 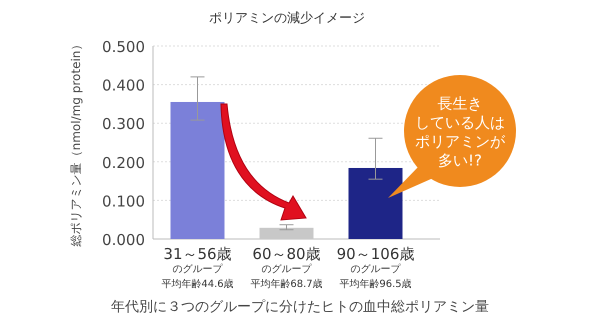 What do you see at coordinates (76, 143) in the screenshot?
I see `y-axis-title: 総ポリアミン量（nmol/mg protein）` at bounding box center [76, 143].